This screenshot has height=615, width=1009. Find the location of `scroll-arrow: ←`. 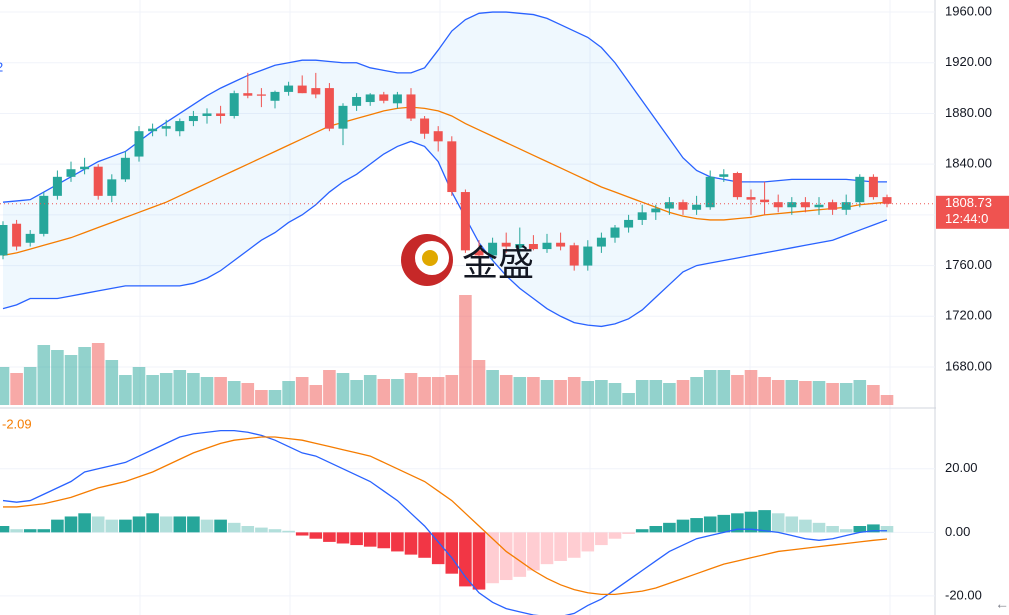

scroll-arrow: ← is located at coordinates (1002, 604).